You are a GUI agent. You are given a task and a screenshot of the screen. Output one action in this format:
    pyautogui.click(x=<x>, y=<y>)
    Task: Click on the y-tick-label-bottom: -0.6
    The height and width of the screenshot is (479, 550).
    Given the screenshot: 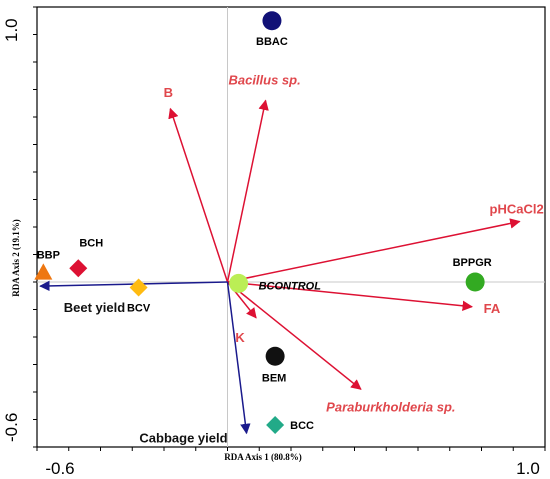 What is the action you would take?
    pyautogui.click(x=11, y=427)
    